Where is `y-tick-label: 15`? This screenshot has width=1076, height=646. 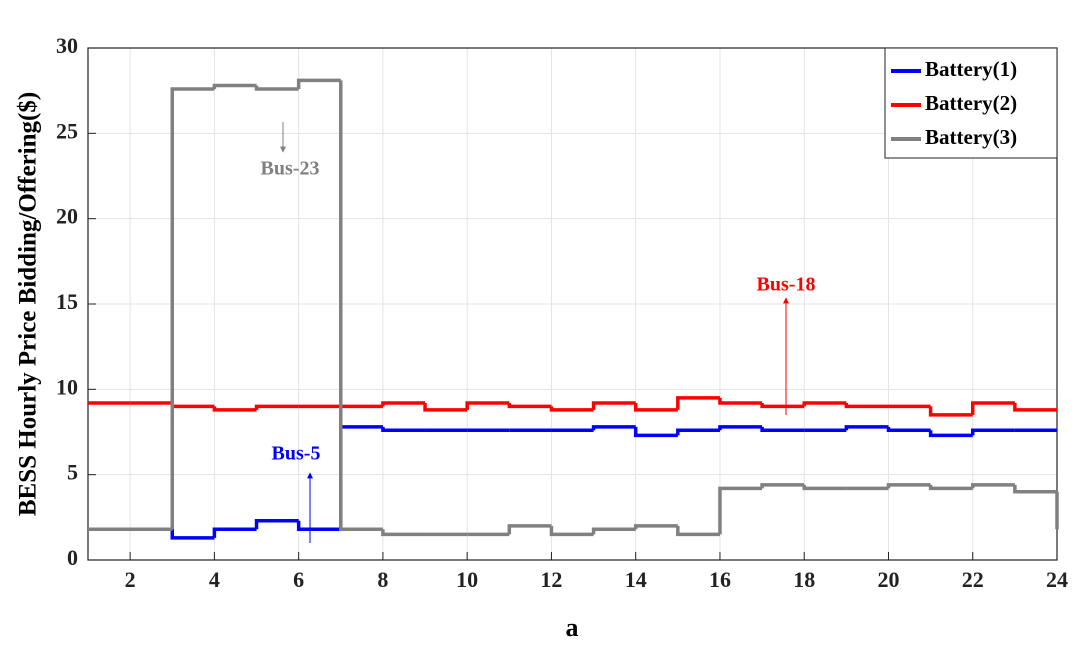 y-tick-label: 15 is located at coordinates (67, 301).